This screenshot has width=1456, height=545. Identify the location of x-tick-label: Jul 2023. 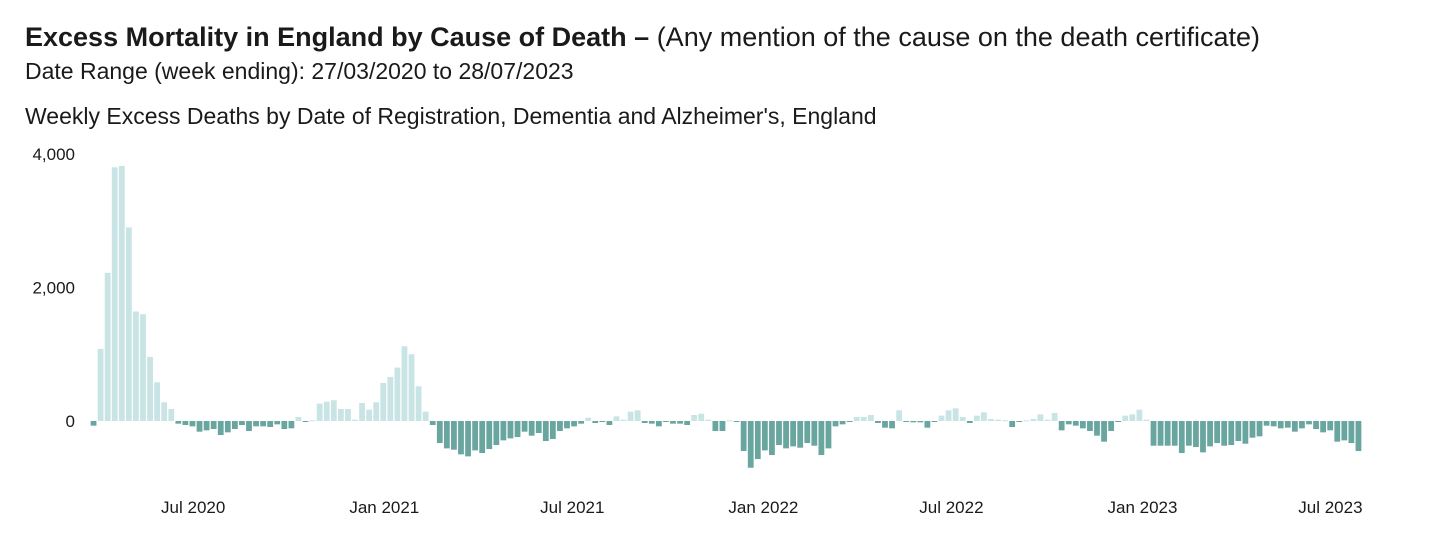
(1330, 507).